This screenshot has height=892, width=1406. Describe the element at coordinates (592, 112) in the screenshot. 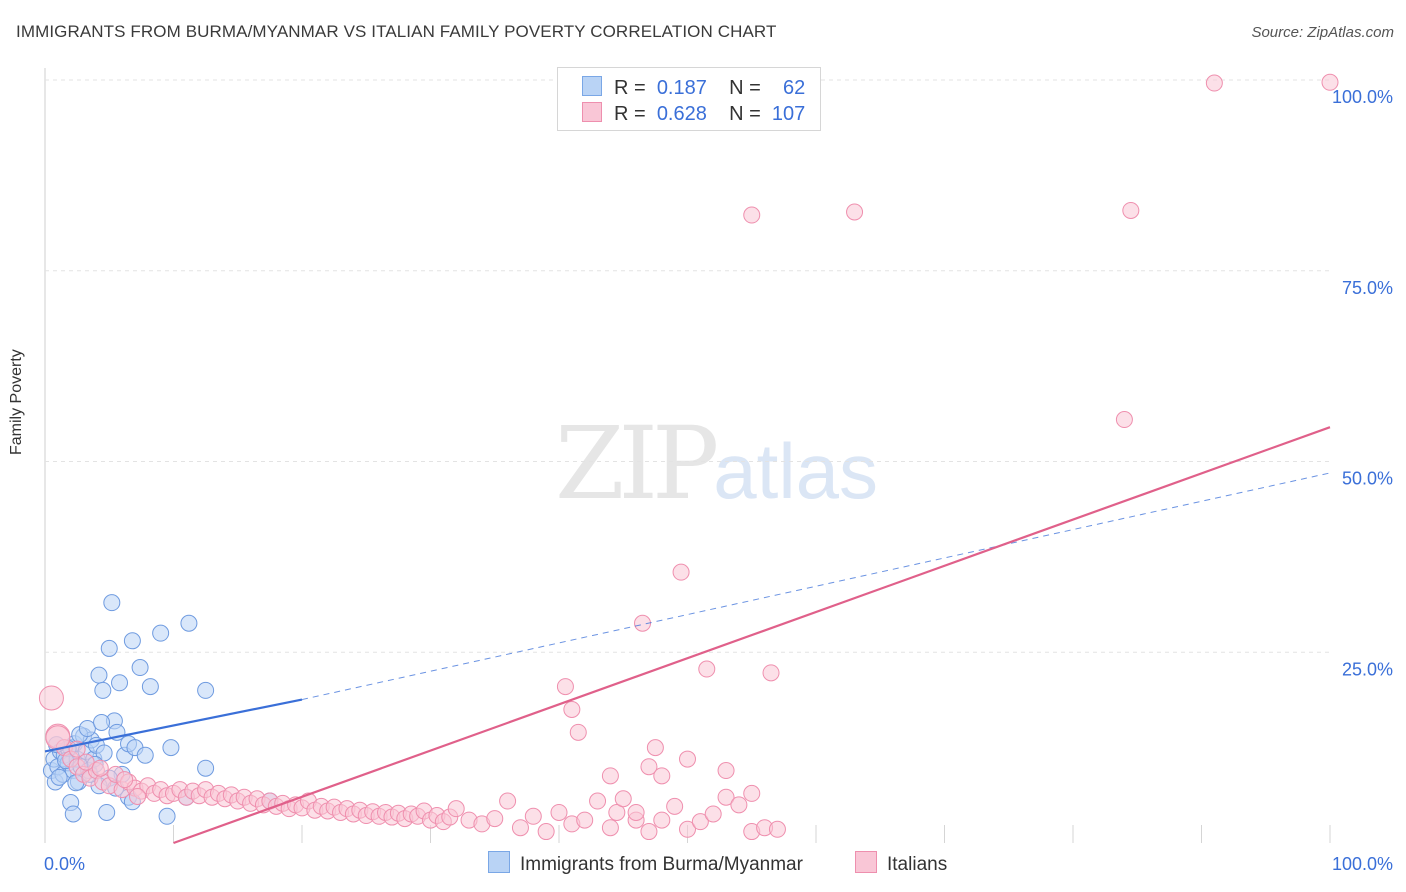

I see `legend-swatch-italians` at that location.